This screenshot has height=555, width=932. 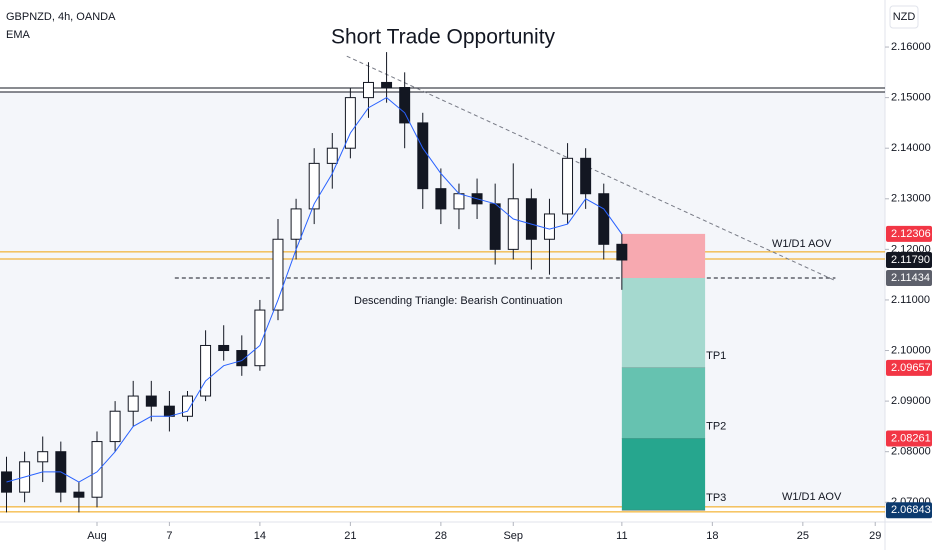 What do you see at coordinates (716, 356) in the screenshot?
I see `target-label: TP1` at bounding box center [716, 356].